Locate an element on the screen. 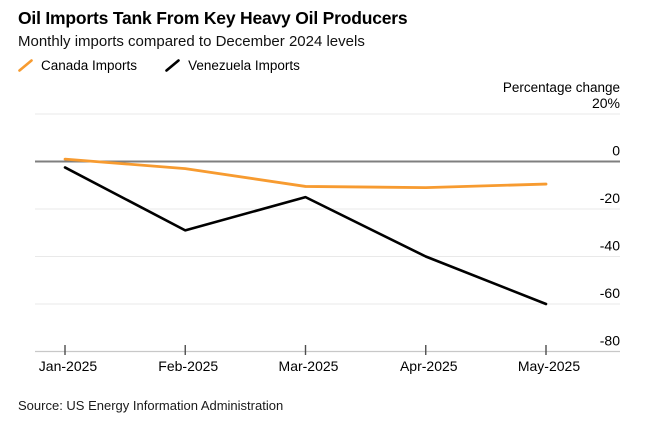  legend-item-canada: Canada Imports is located at coordinates (77, 65).